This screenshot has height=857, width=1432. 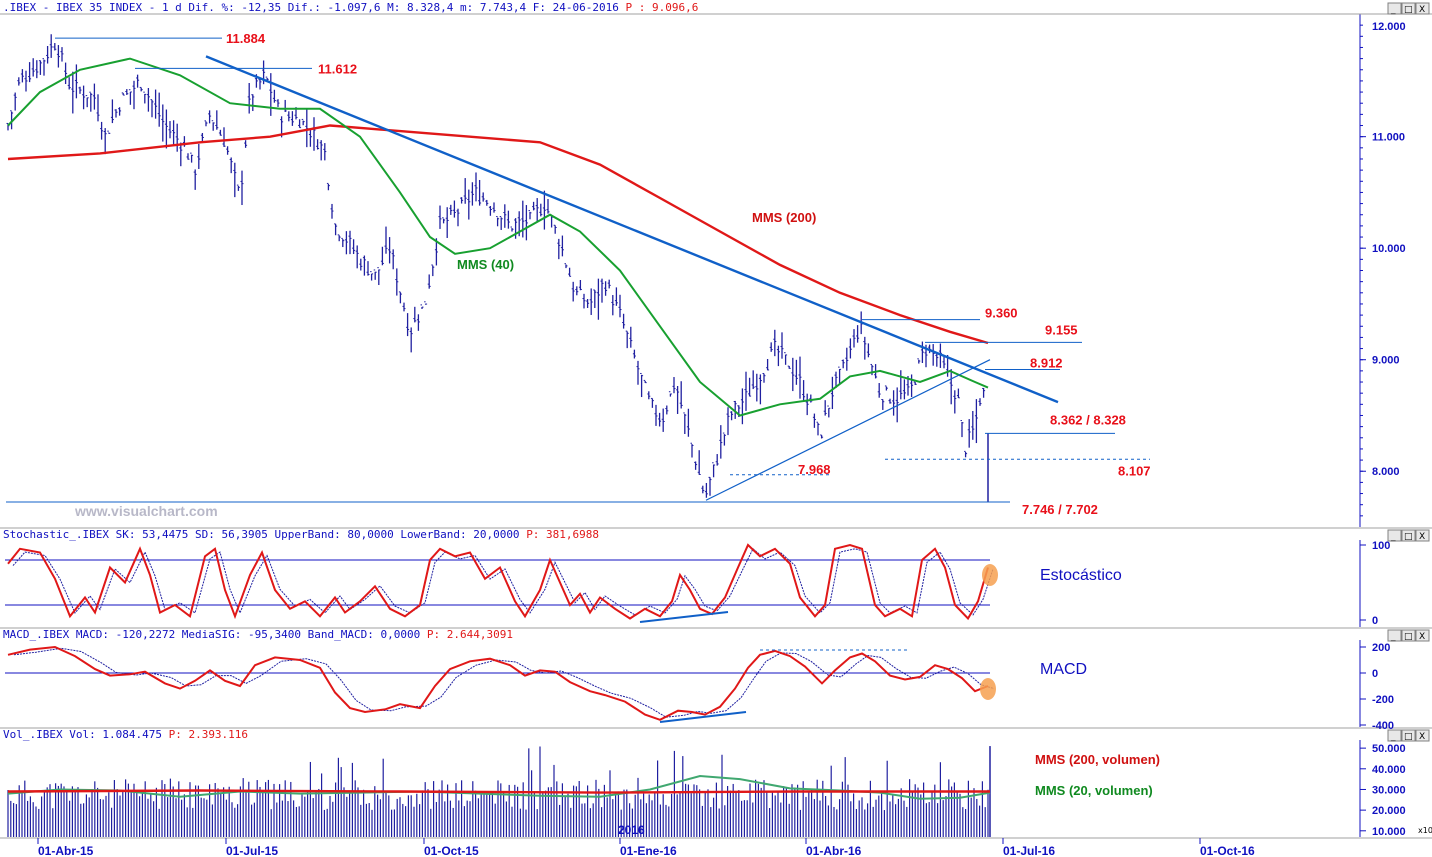 I want to click on vol-y-label: 30.000, so click(x=1389, y=790).